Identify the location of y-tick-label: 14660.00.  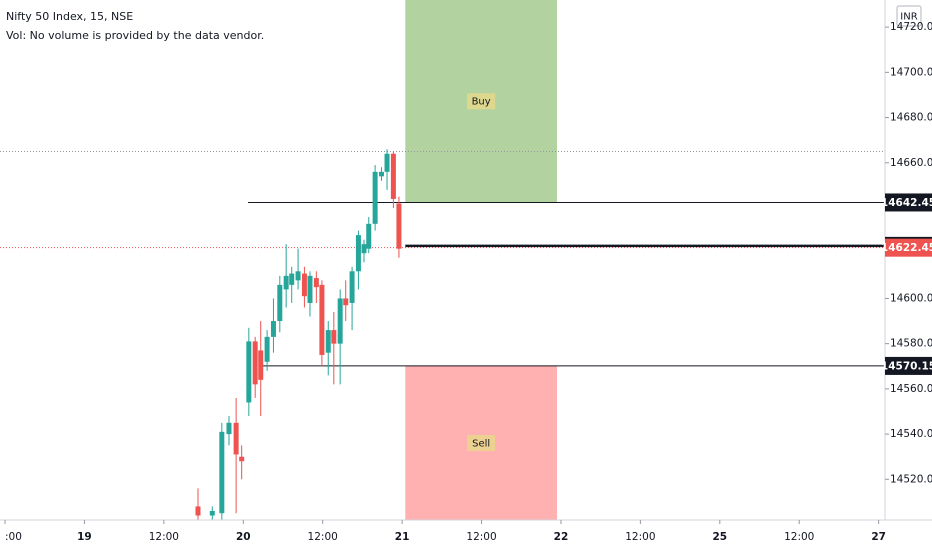
(911, 163).